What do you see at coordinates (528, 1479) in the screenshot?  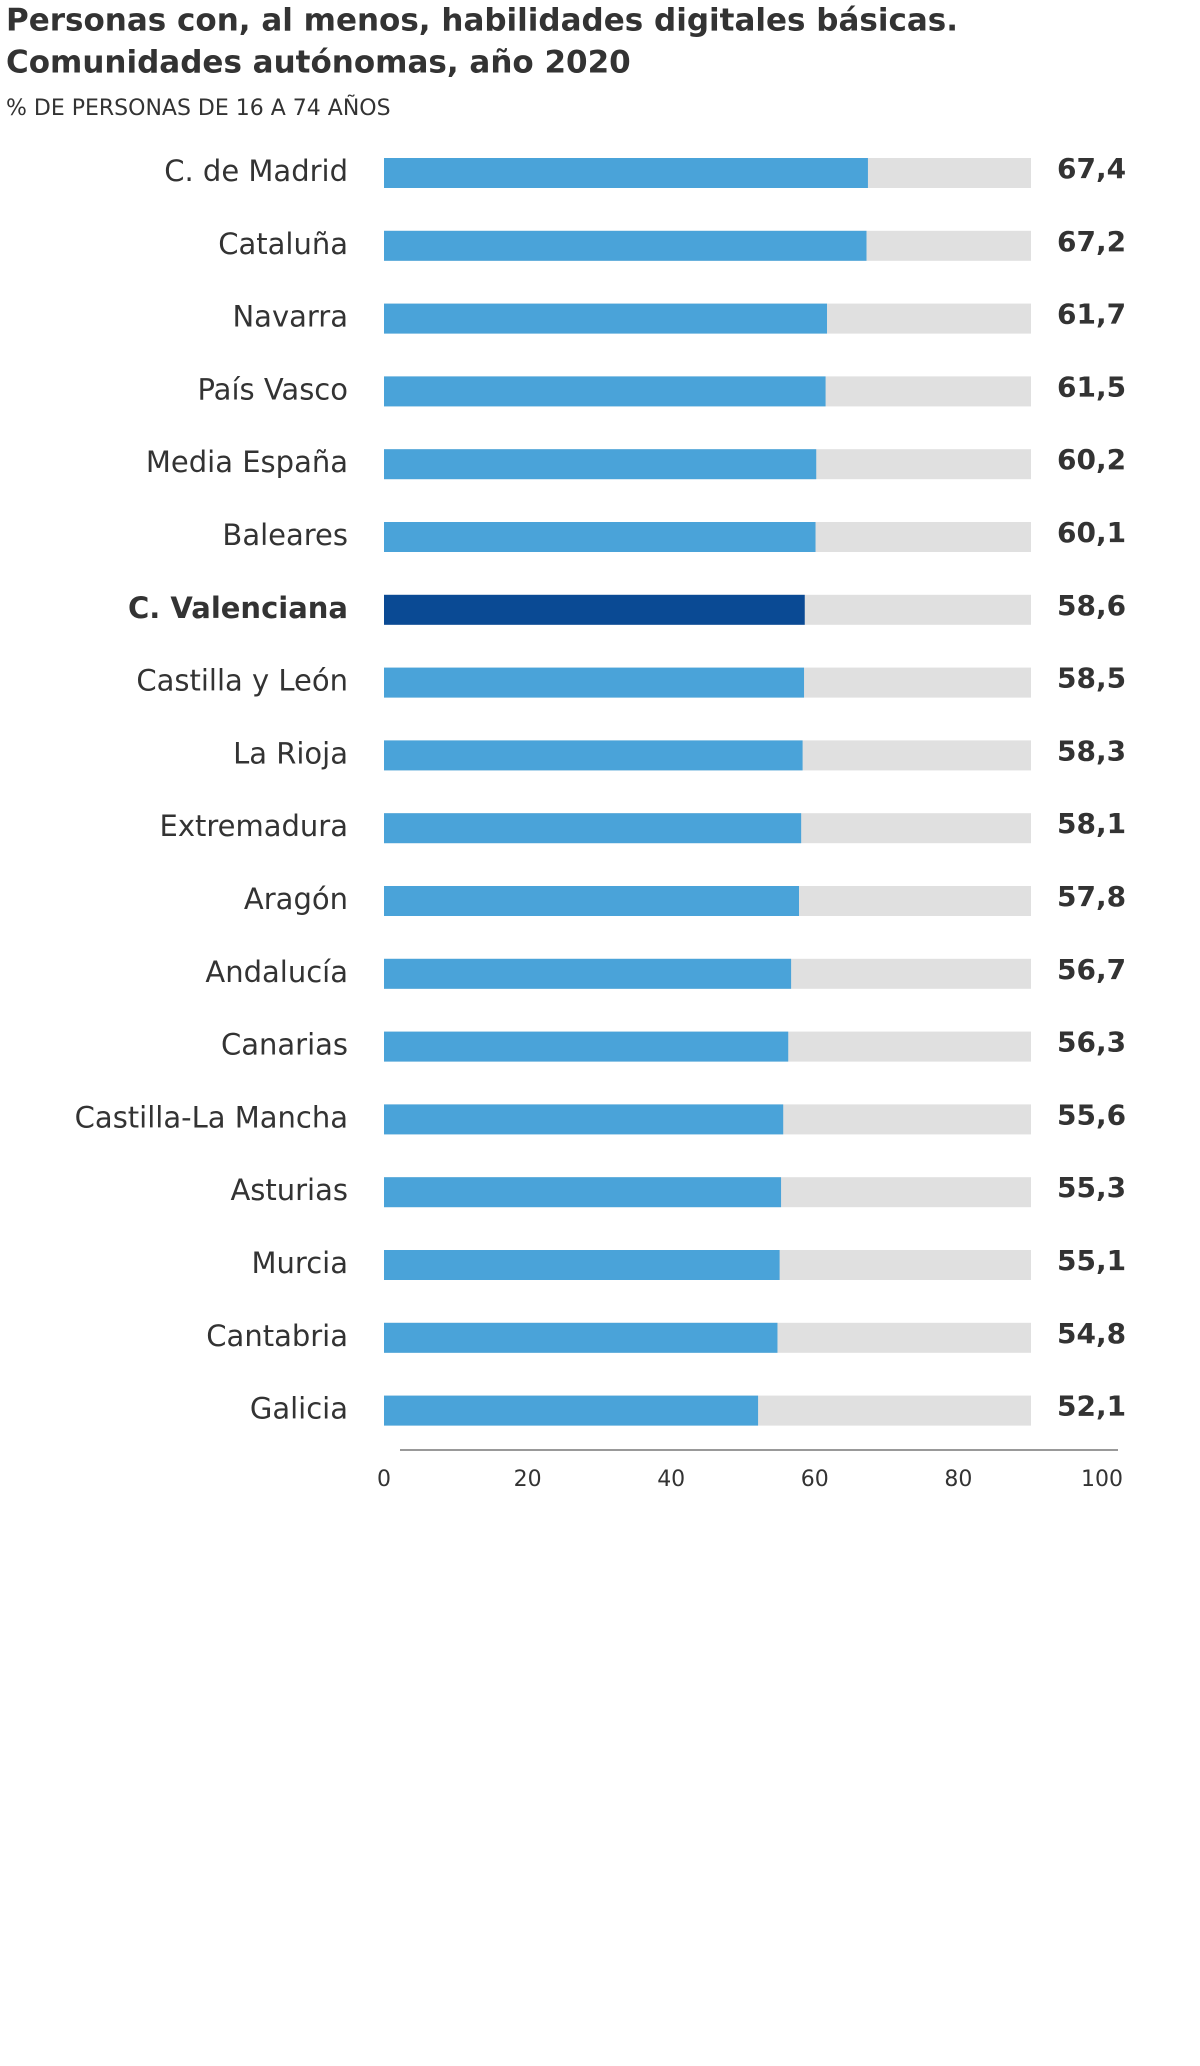 I see `x-tick-label: 20` at bounding box center [528, 1479].